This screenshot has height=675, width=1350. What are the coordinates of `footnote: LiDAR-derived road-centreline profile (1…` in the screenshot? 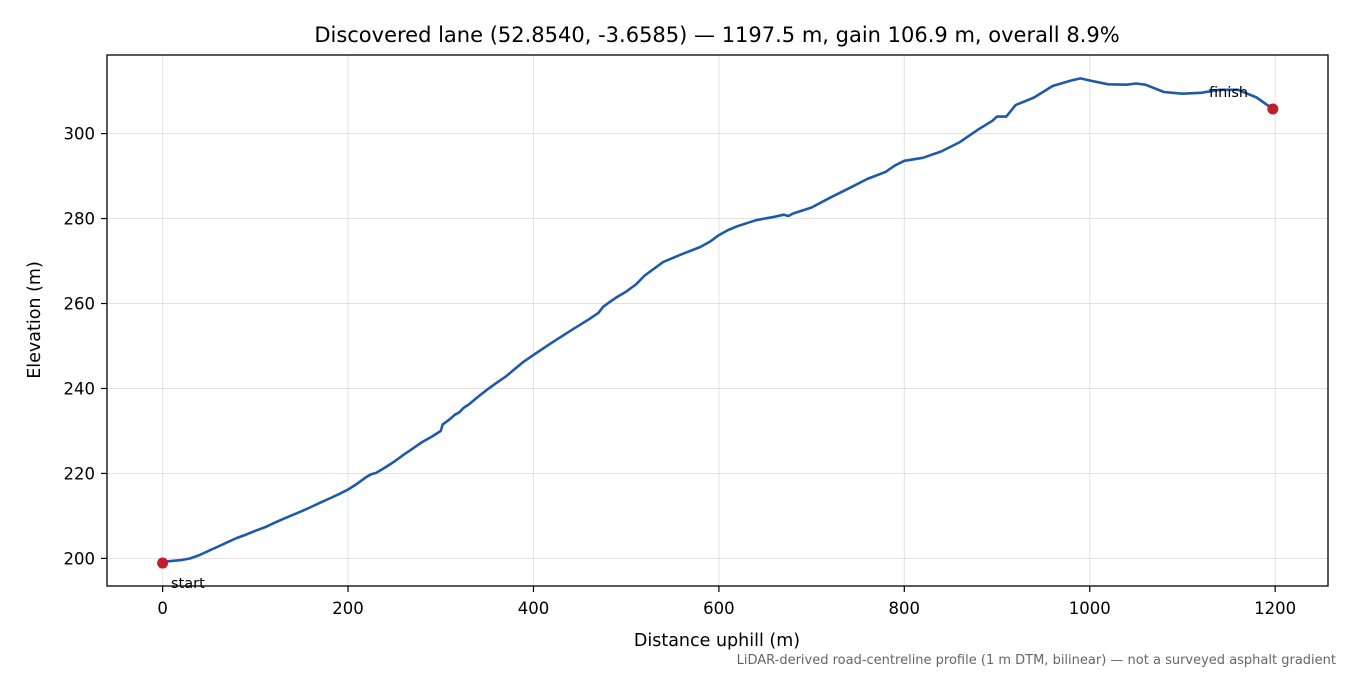 It's located at (1036, 660).